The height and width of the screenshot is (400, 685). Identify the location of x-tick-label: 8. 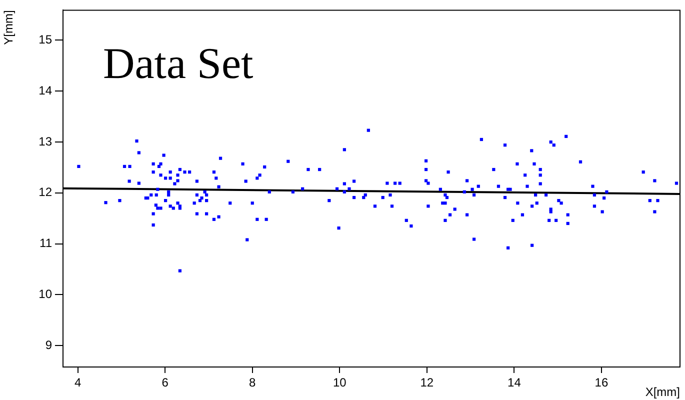
(252, 383).